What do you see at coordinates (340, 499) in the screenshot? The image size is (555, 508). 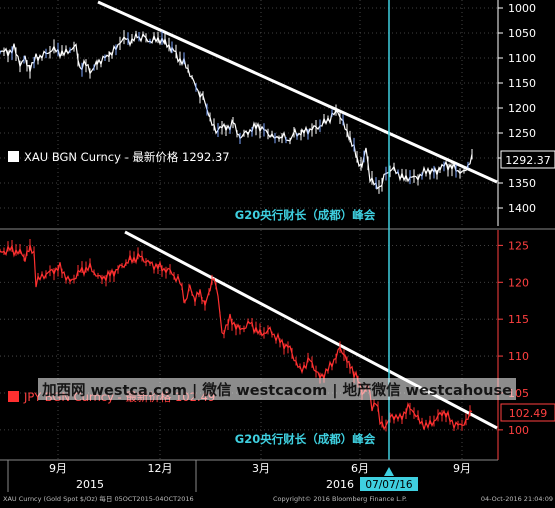 I see `footer-copyright: Copyright© 2016 Bloomberg Finance L.P.` at bounding box center [340, 499].